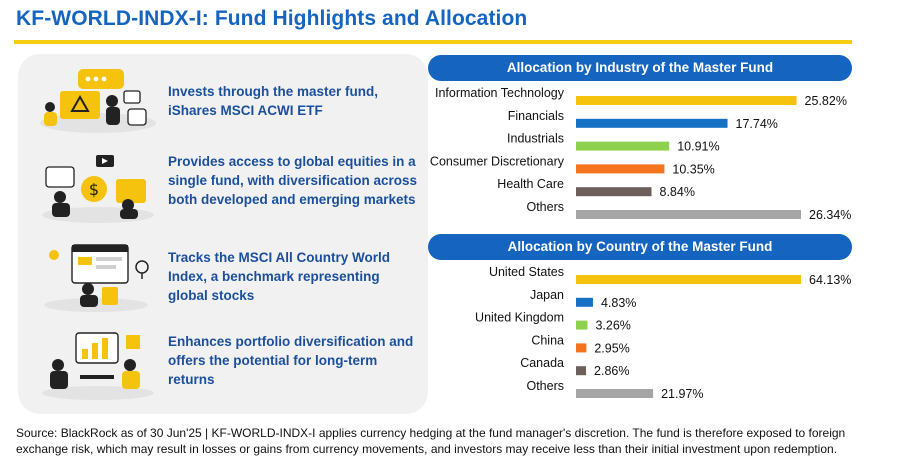 The height and width of the screenshot is (468, 900). Describe the element at coordinates (542, 363) in the screenshot. I see `country-category-label: Canada` at that location.